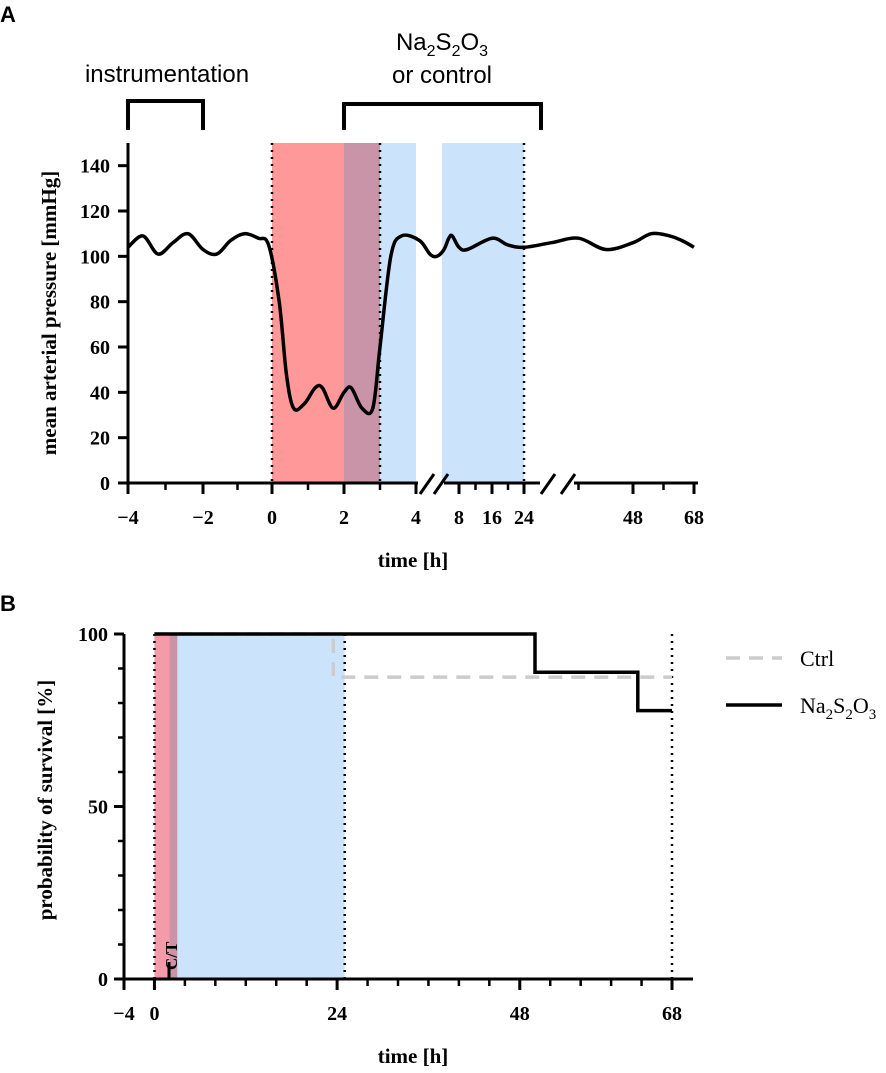 This screenshot has height=1073, width=886. Describe the element at coordinates (167, 74) in the screenshot. I see `instrumentation-label: instrumentation` at that location.